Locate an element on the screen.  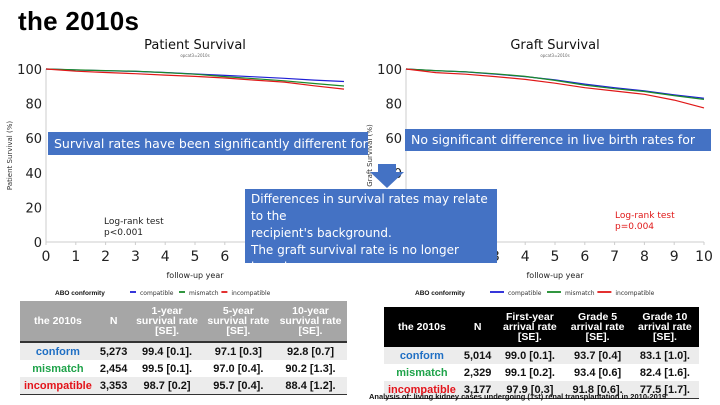
x-tick-label: 1 is located at coordinates (75, 257).